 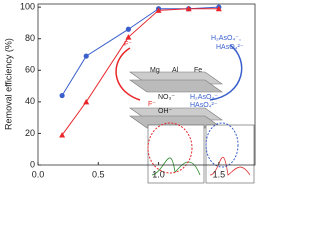 What do you see at coordinates (165, 111) in the screenshot?
I see `annotation: OH⁻` at bounding box center [165, 111].